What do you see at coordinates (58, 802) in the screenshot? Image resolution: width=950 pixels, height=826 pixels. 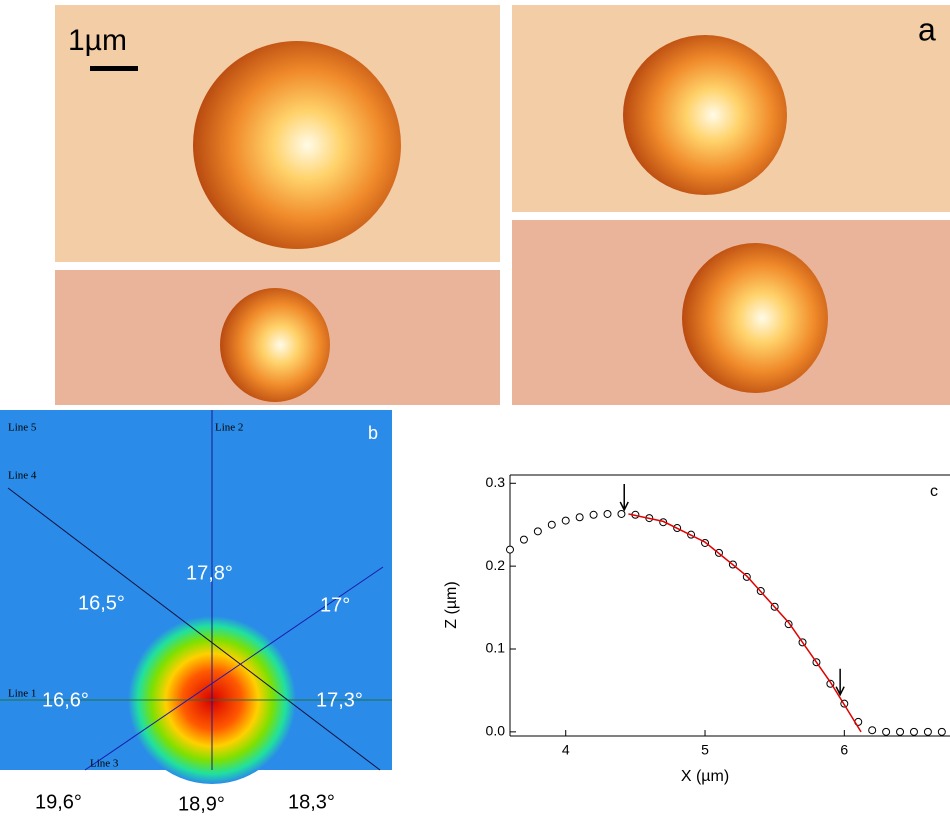 I see `angle-label: 19,6°` at bounding box center [58, 802].